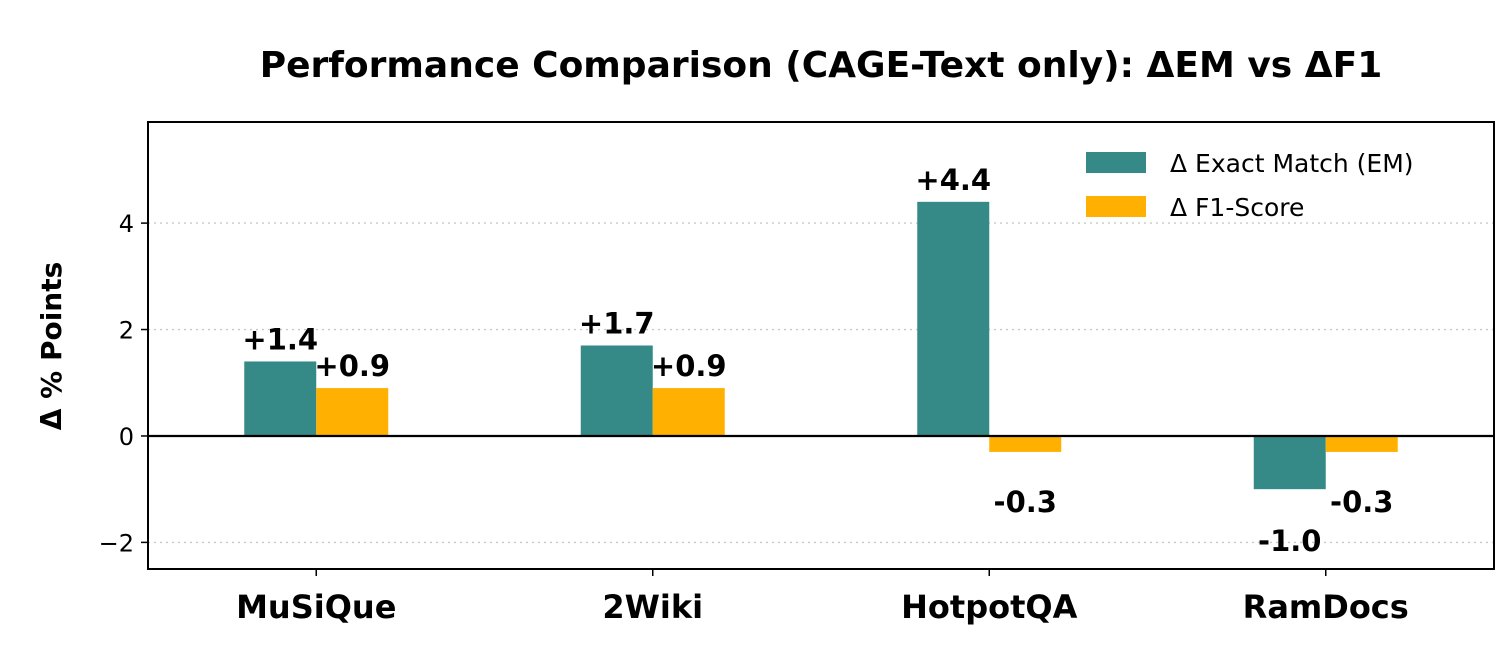 The image size is (1505, 665). What do you see at coordinates (116, 543) in the screenshot?
I see `y-tick-label: −2` at bounding box center [116, 543].